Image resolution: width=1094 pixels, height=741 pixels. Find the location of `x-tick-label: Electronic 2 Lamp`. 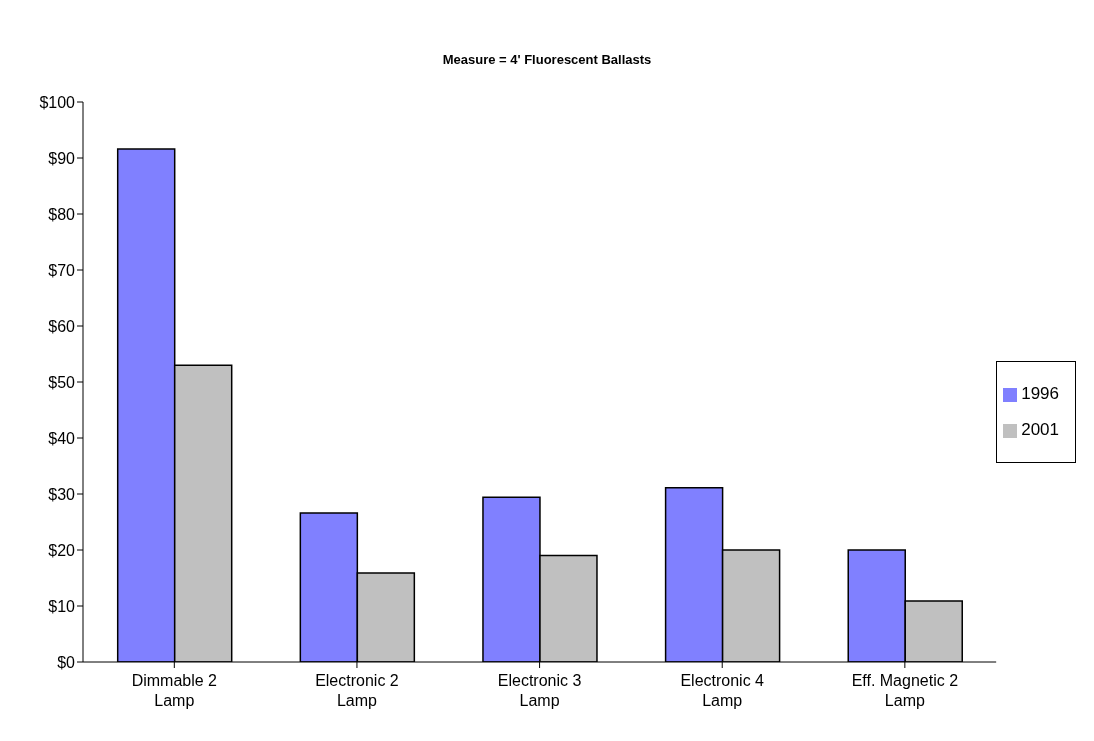

x-tick-label: Electronic 2 Lamp is located at coordinates (357, 690).